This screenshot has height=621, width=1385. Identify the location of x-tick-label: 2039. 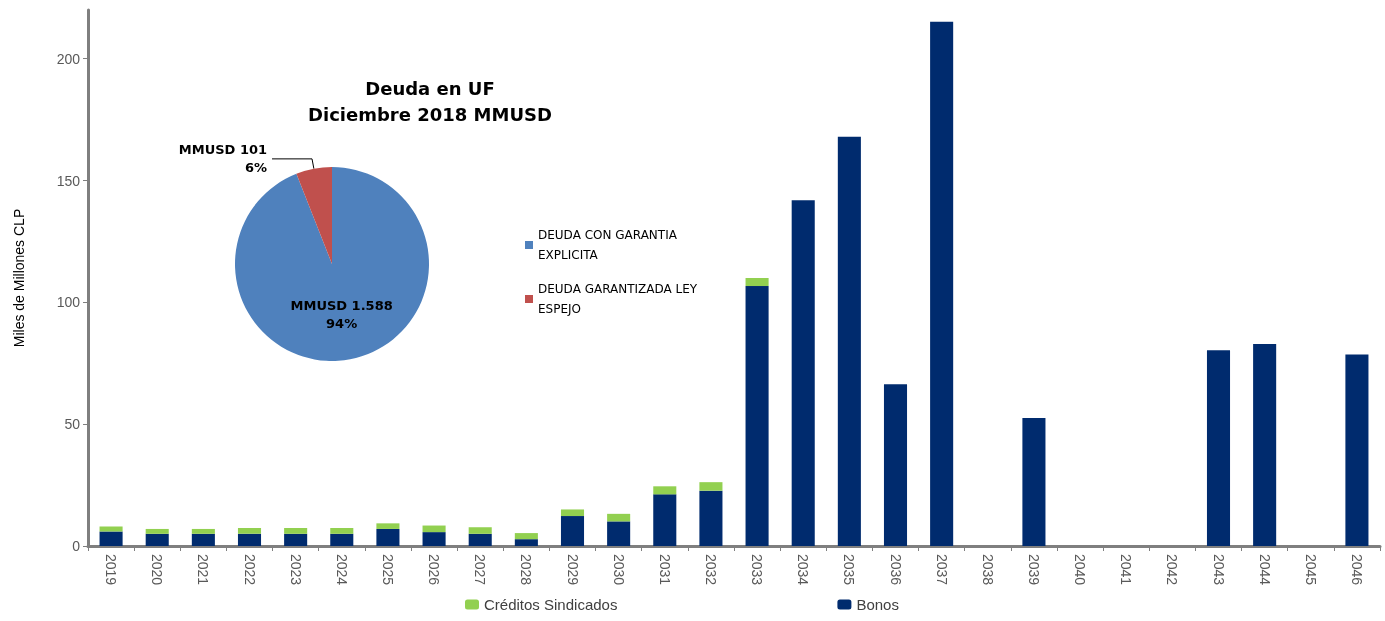
(1033, 570).